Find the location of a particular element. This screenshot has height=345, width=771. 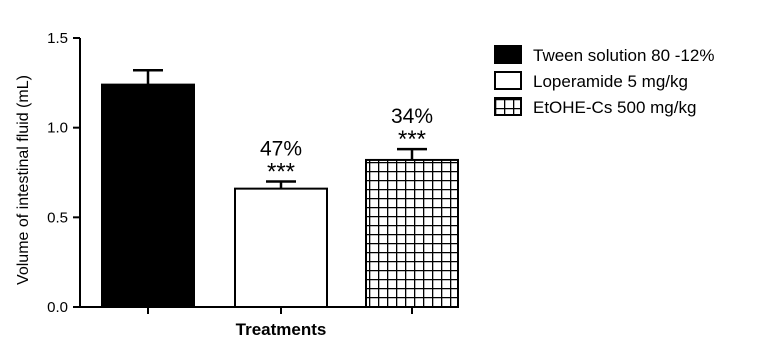

x-axis-title: Treatments is located at coordinates (281, 329).